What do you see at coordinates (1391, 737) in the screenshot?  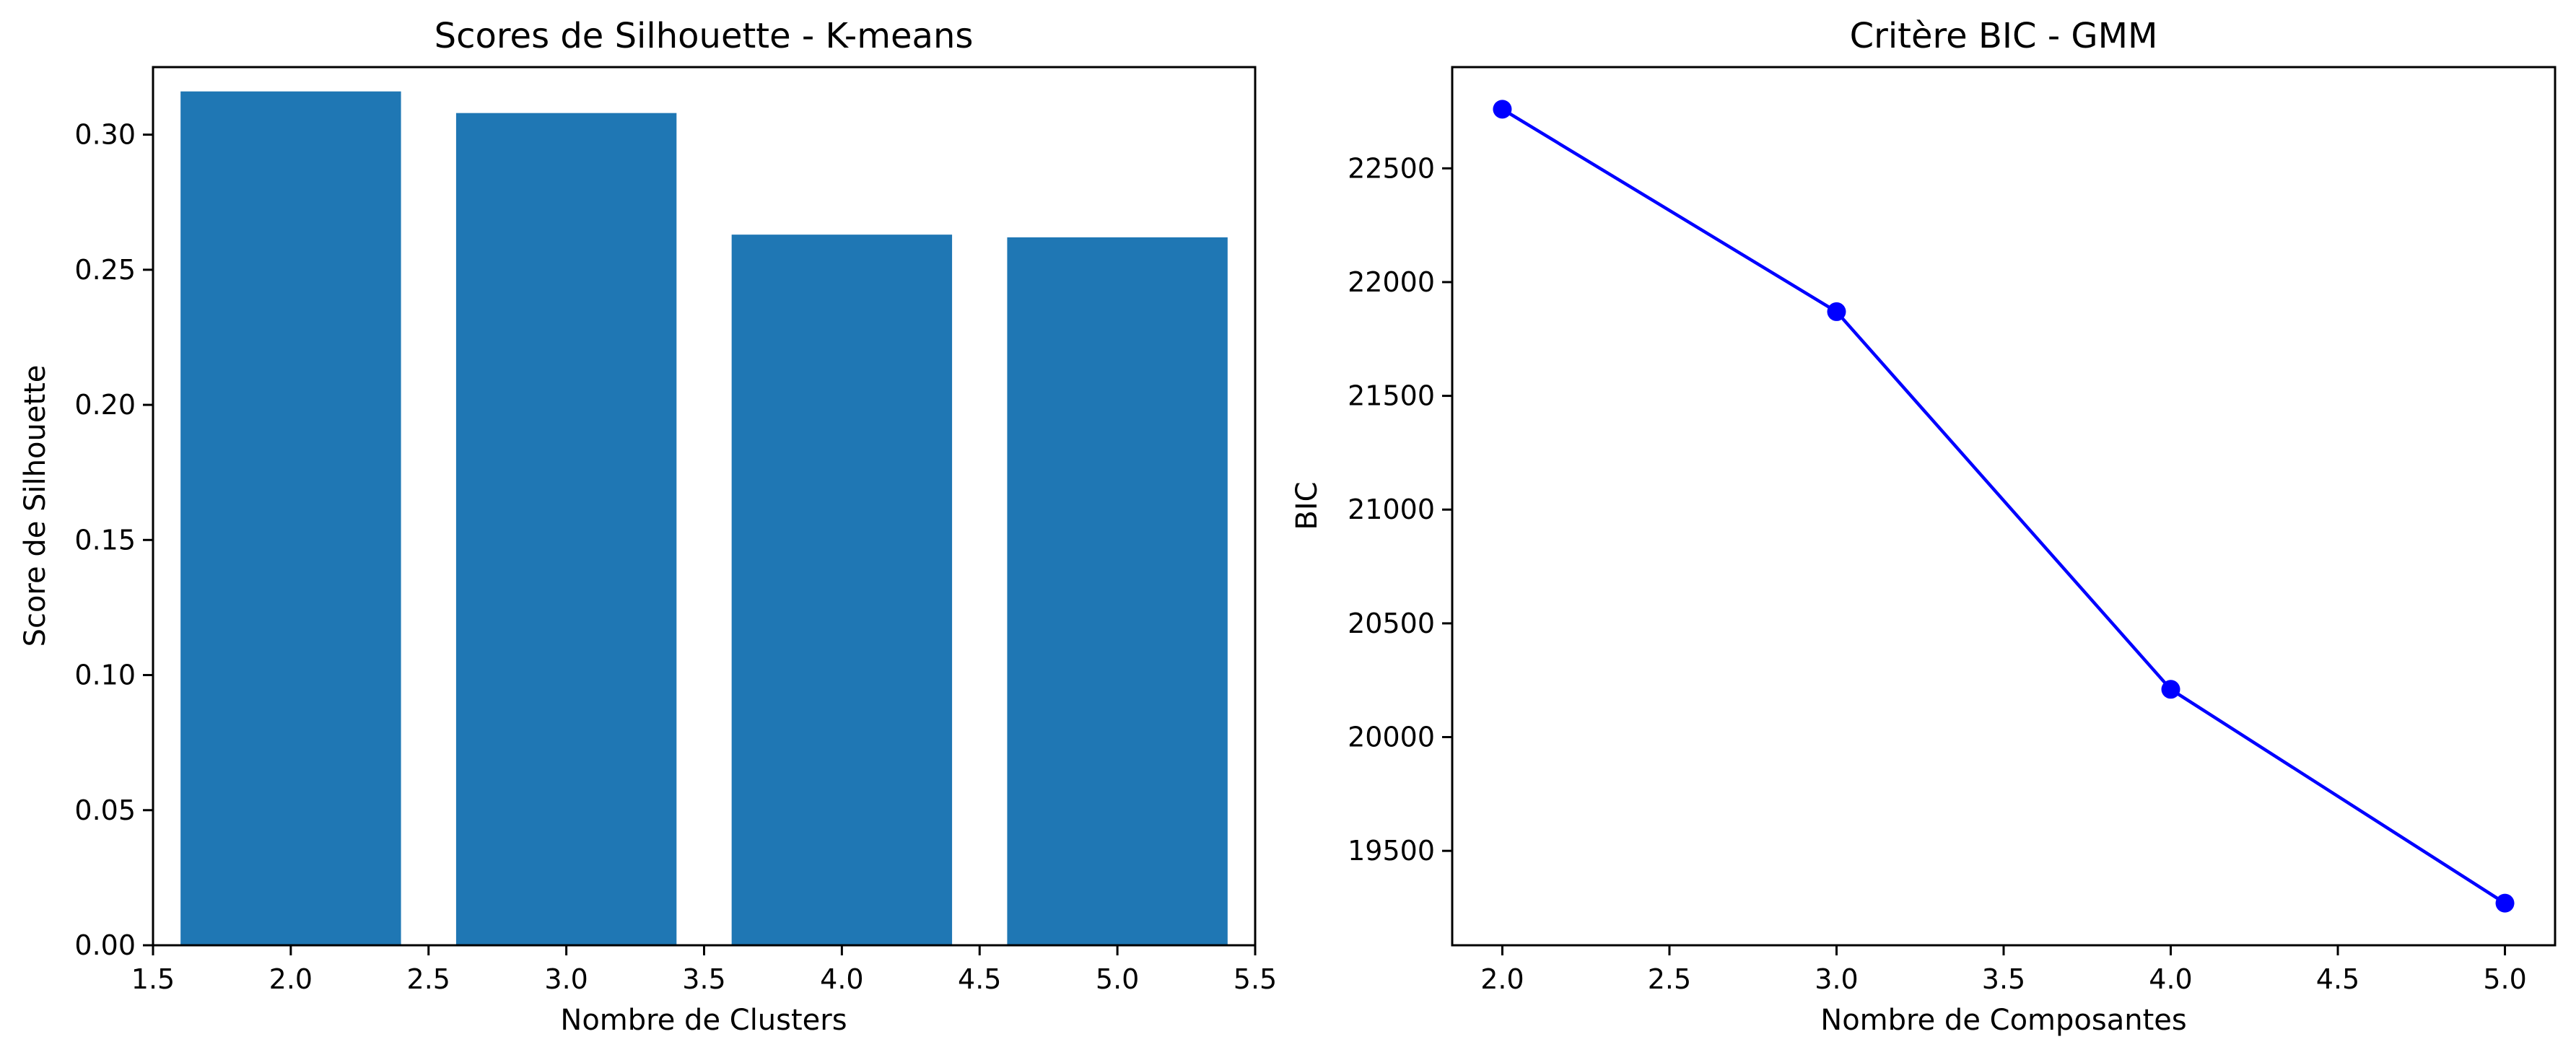 I see `y-tick-label: 20000` at bounding box center [1391, 737].